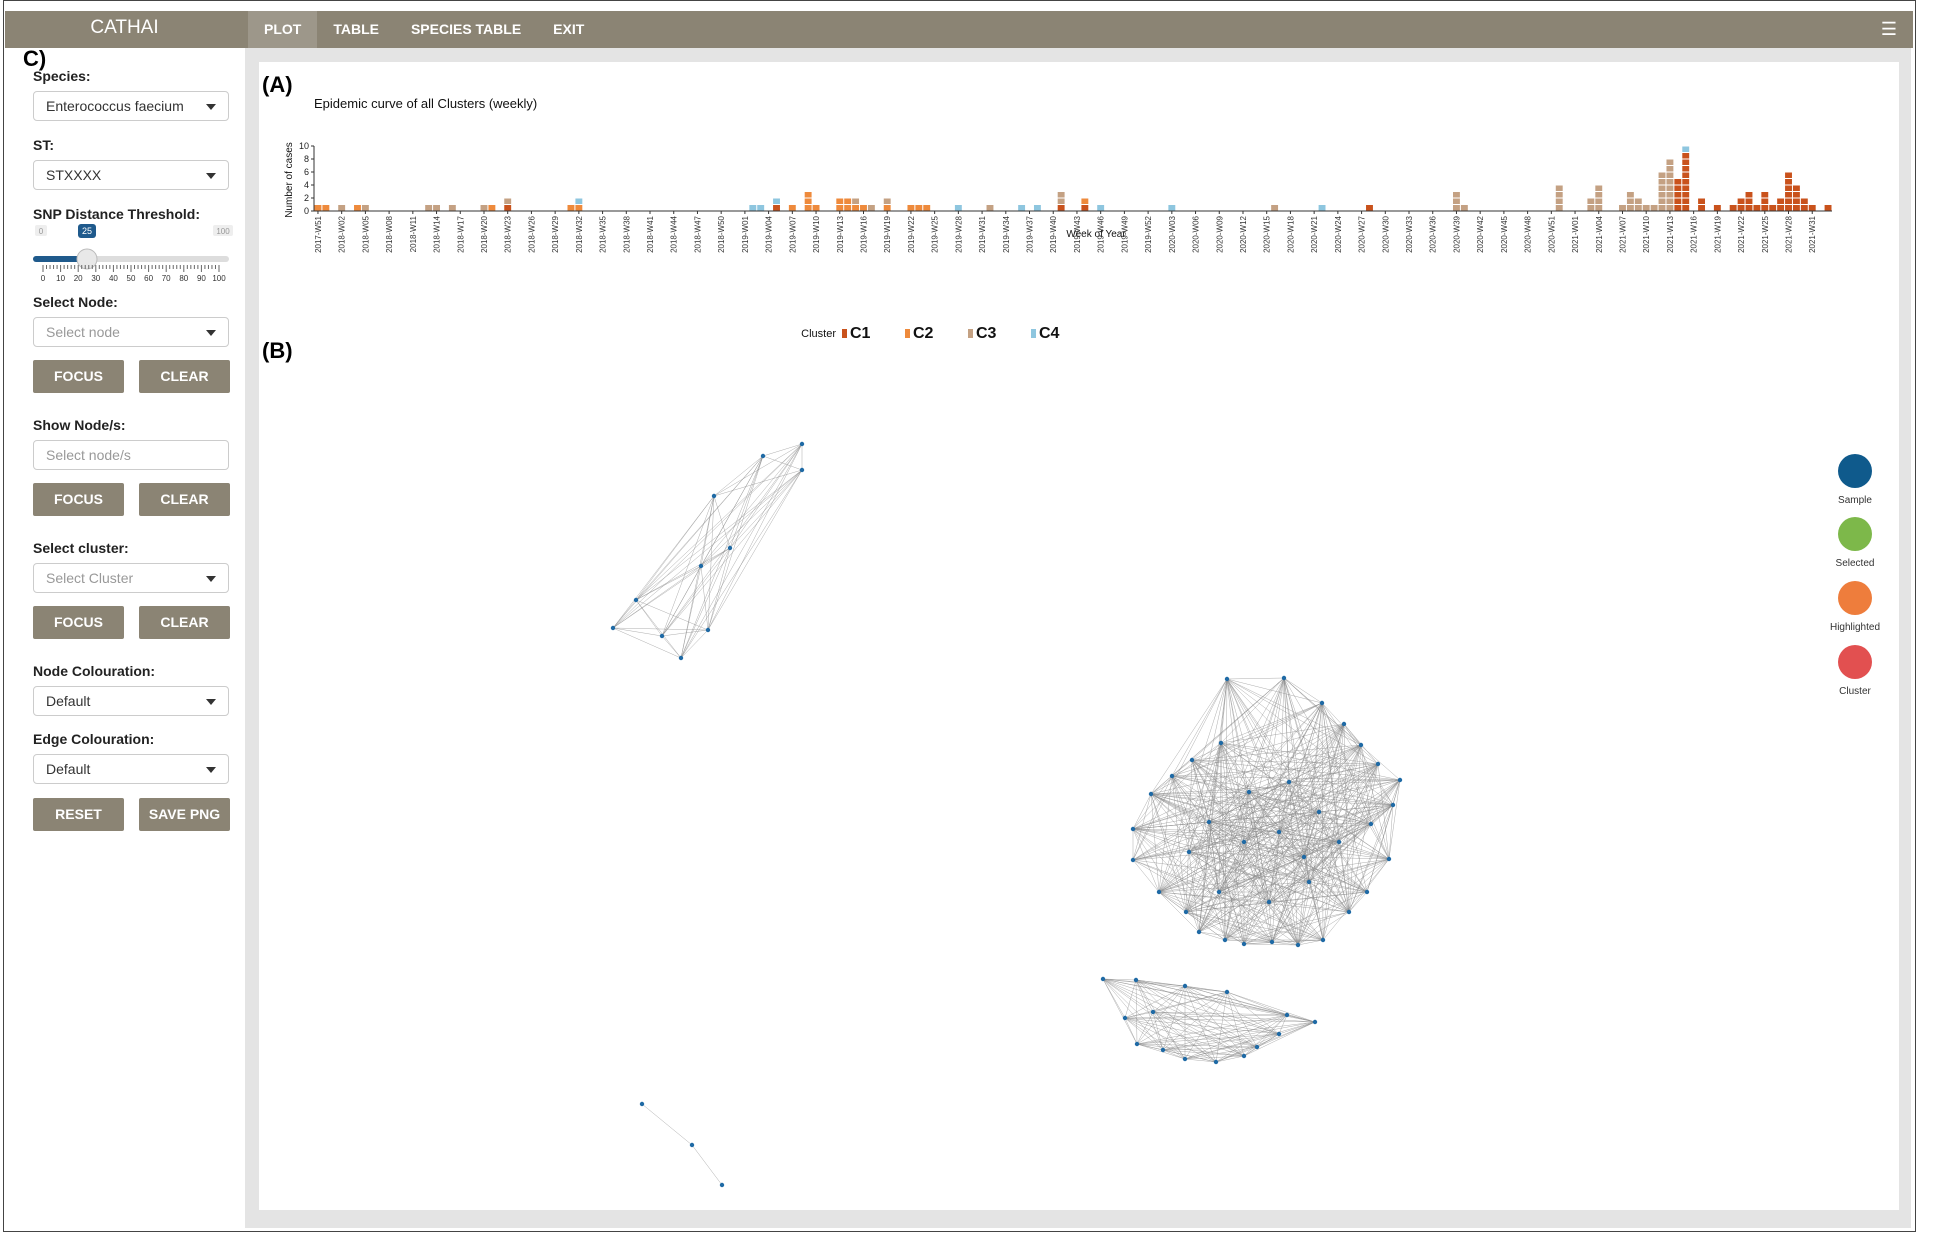 The height and width of the screenshot is (1240, 1935). Describe the element at coordinates (184, 622) in the screenshot. I see `clear-cluster-button: CLEAR` at that location.